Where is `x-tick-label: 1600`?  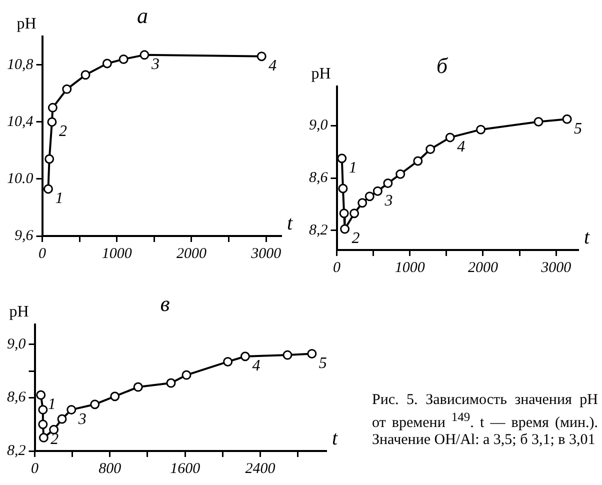
x-tick-label: 1600 is located at coordinates (185, 468).